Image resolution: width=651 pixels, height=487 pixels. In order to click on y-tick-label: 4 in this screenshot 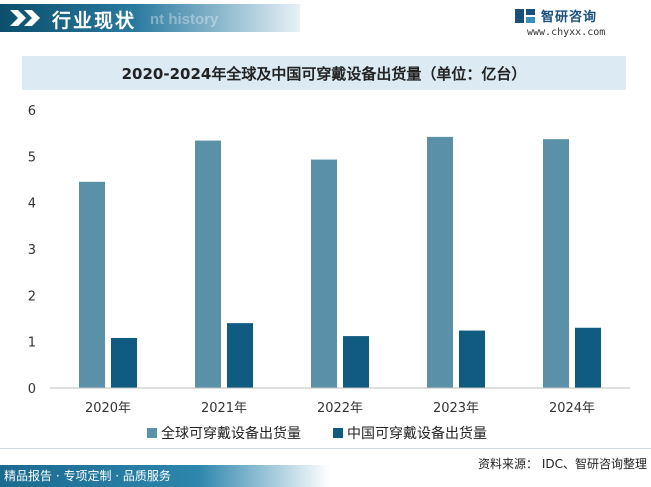, I will do `click(32, 204)`.